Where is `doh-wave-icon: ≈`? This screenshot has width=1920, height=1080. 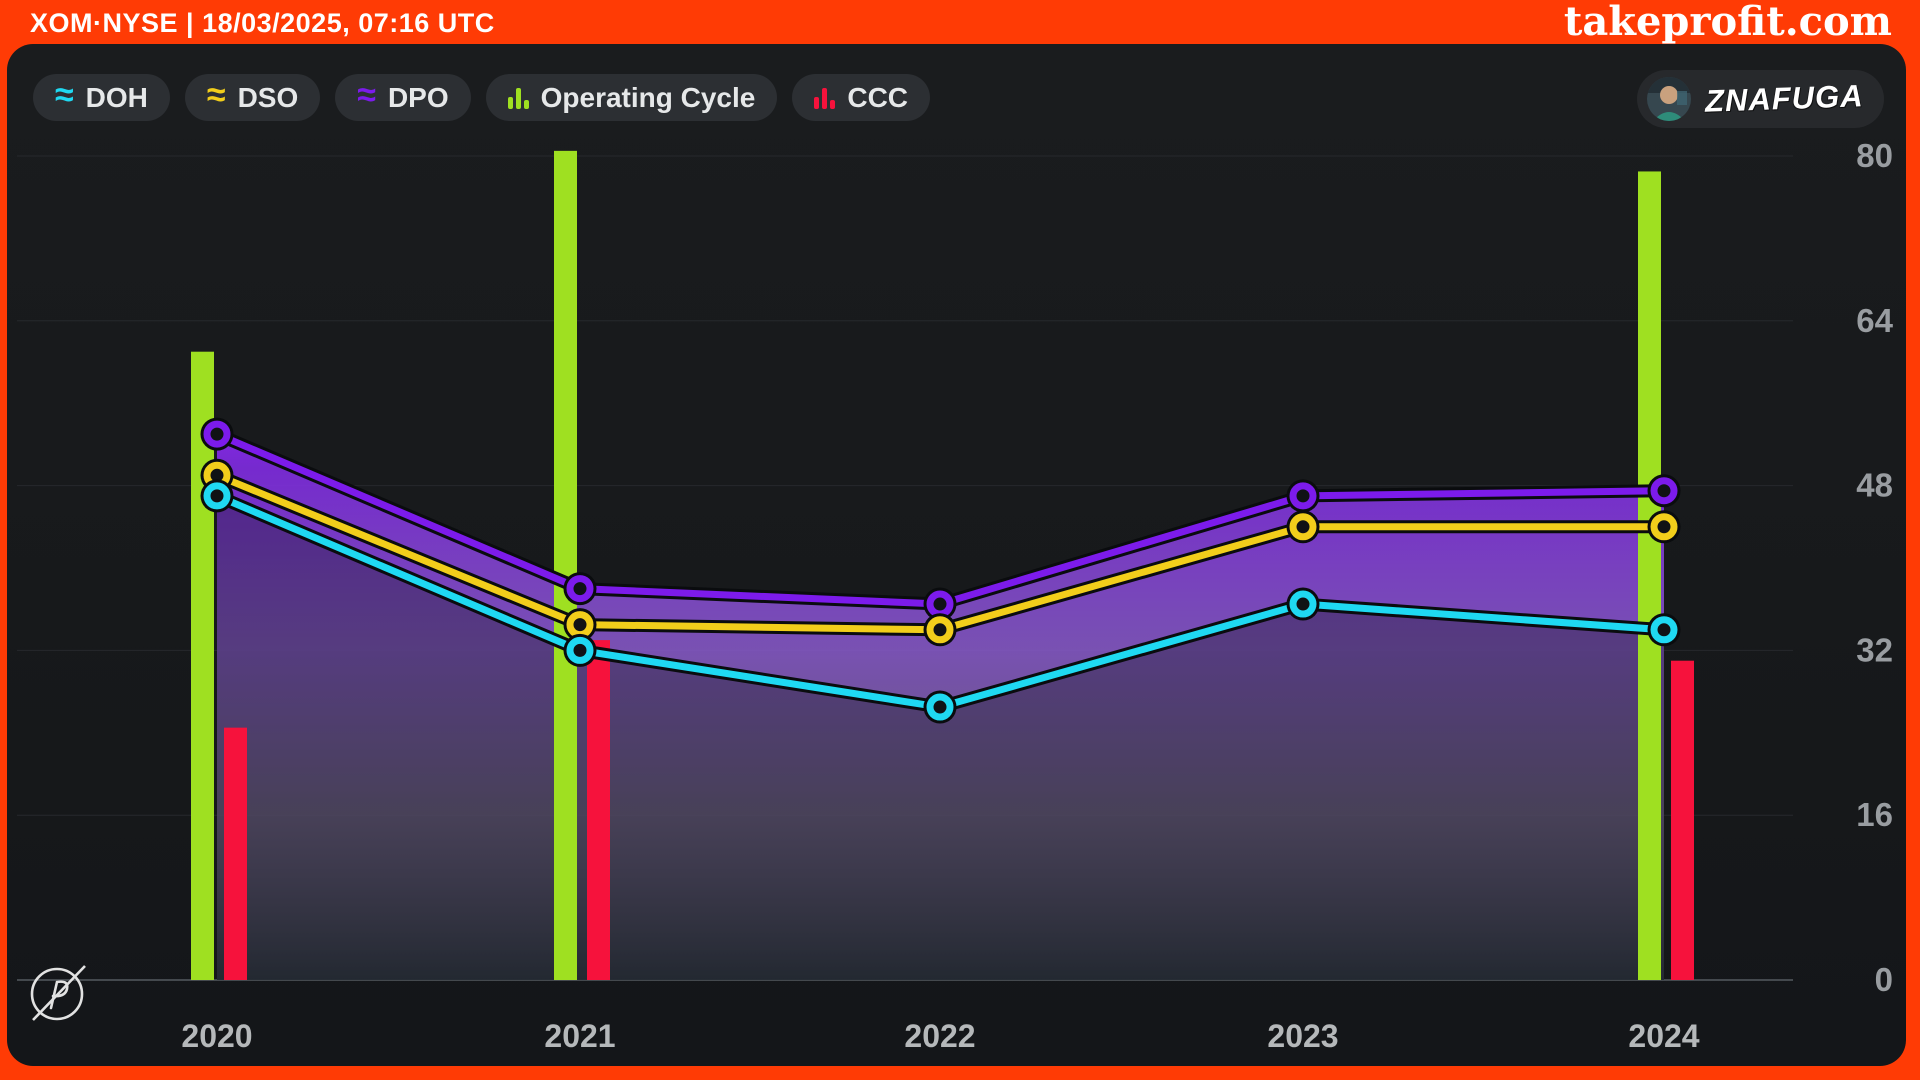
doh-wave-icon: ≈ is located at coordinates (64, 94).